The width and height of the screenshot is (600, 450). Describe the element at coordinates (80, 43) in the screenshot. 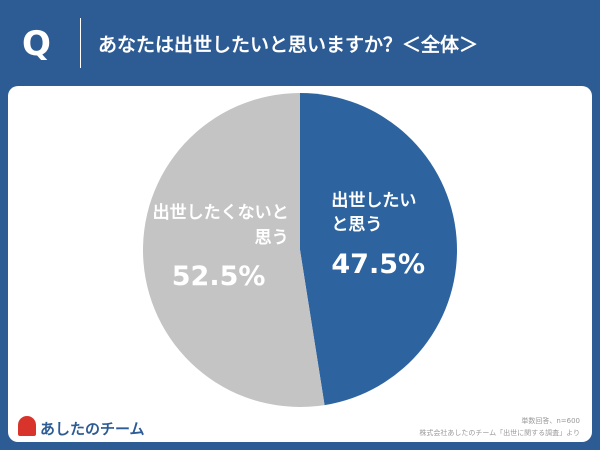

I see `separator` at that location.